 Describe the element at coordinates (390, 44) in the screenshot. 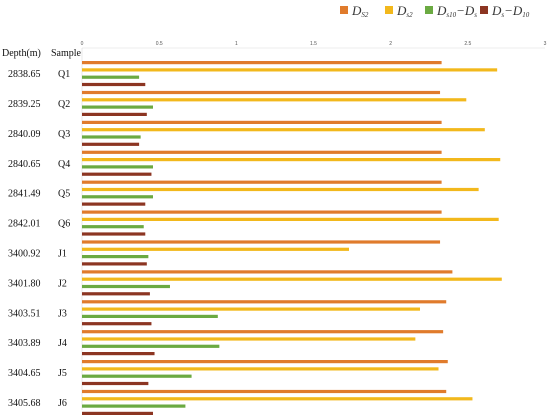

I see `x-tick-label: 2` at that location.